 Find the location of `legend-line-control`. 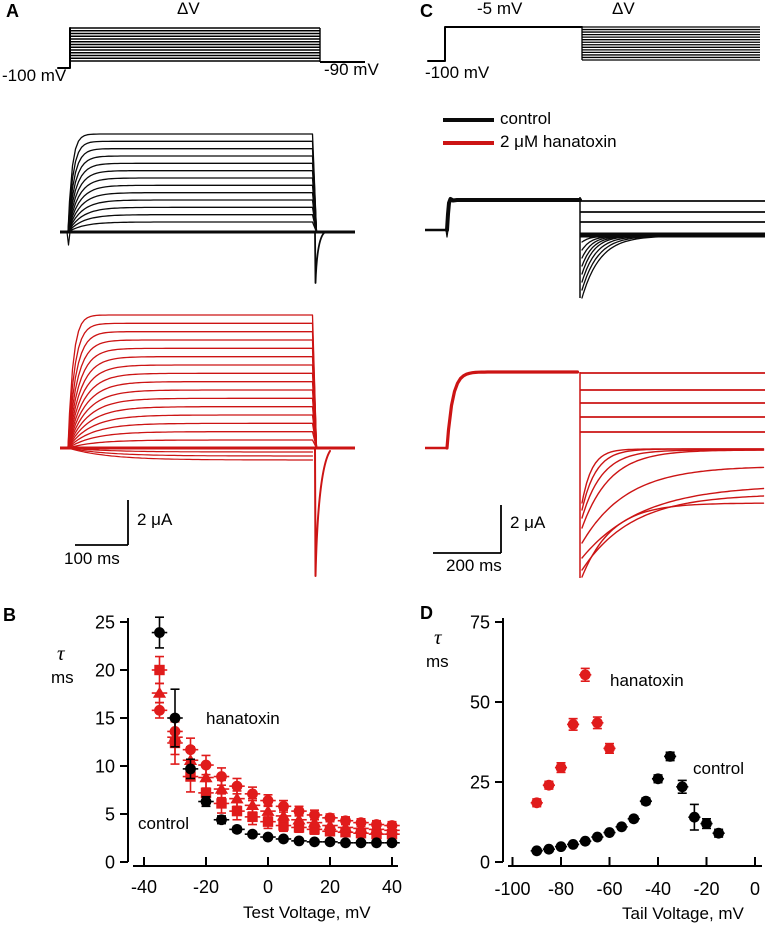

legend-line-control is located at coordinates (468, 120).